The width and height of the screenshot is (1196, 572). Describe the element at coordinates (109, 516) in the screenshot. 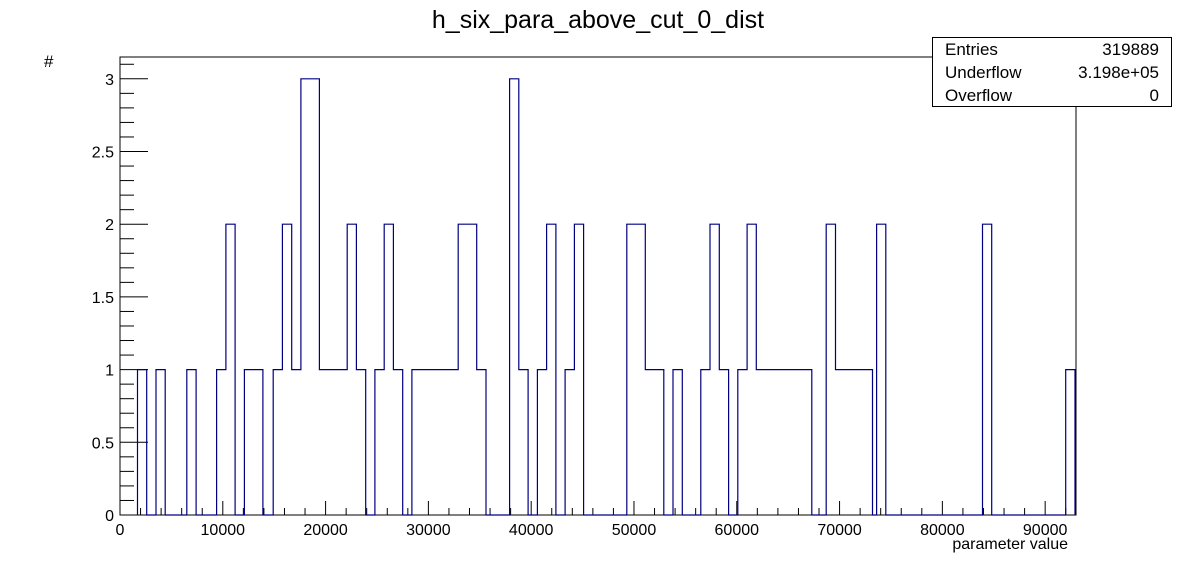

I see `y-tick-label: 0` at that location.